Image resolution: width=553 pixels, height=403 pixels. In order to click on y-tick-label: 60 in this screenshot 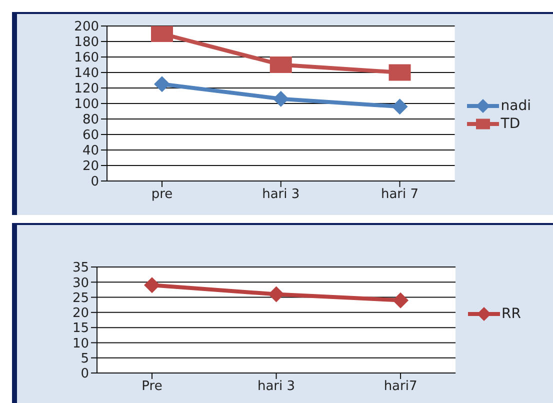, I will do `click(90, 136)`.